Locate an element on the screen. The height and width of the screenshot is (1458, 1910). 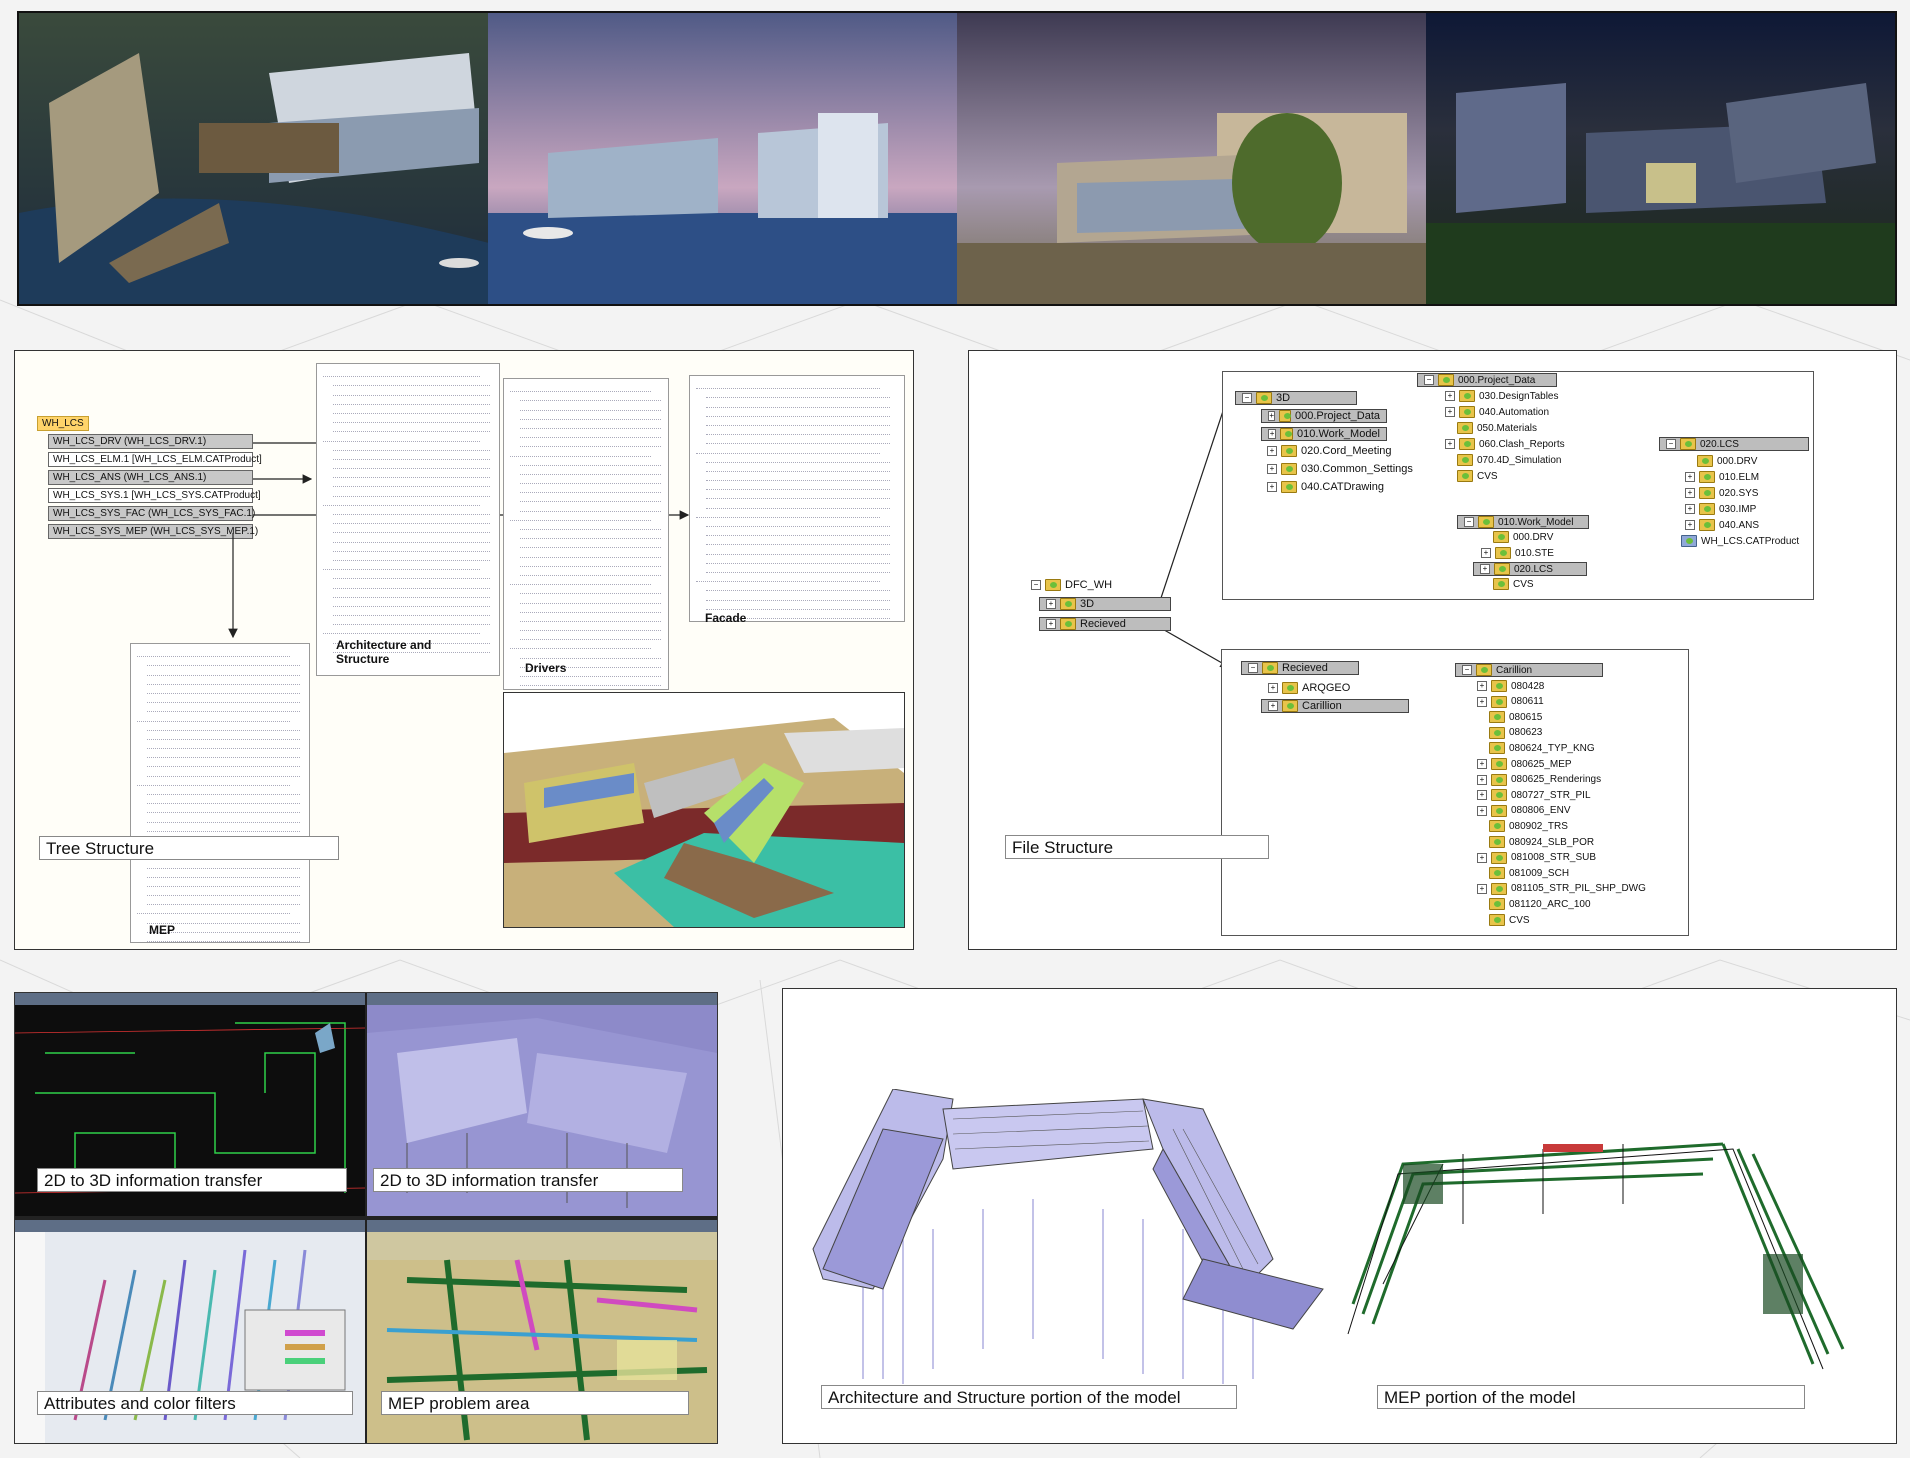
fs-3d-item: +020.Cord_Meeting is located at coordinates (1329, 451).